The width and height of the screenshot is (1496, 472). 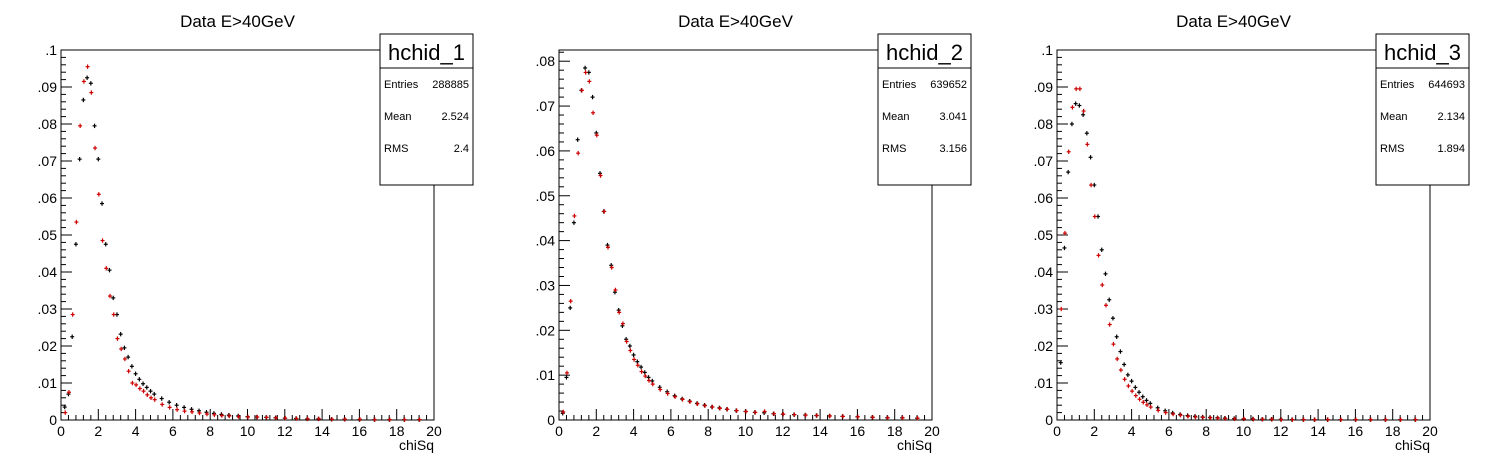 What do you see at coordinates (546, 375) in the screenshot?
I see `y-tick-label: .01` at bounding box center [546, 375].